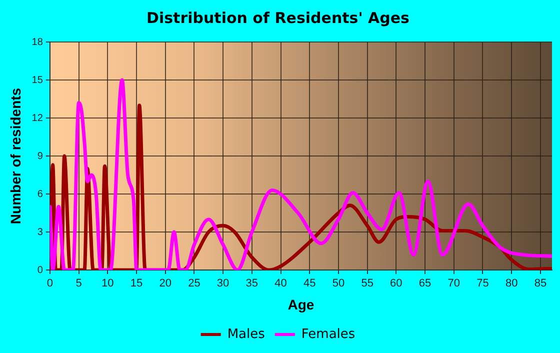 This screenshot has width=560, height=353. I want to click on x-tick-label: 40, so click(280, 284).